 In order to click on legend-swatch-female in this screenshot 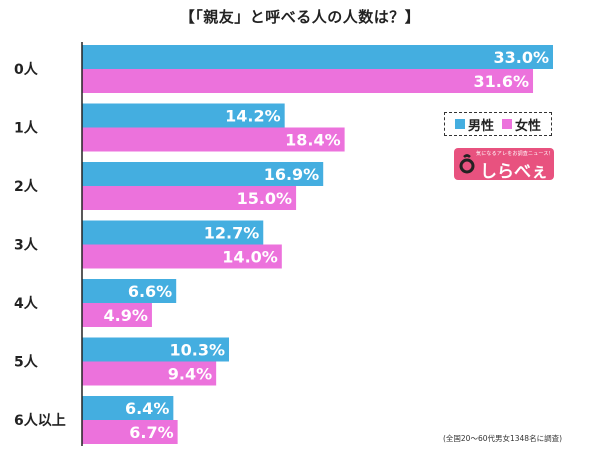, I will do `click(507, 124)`.